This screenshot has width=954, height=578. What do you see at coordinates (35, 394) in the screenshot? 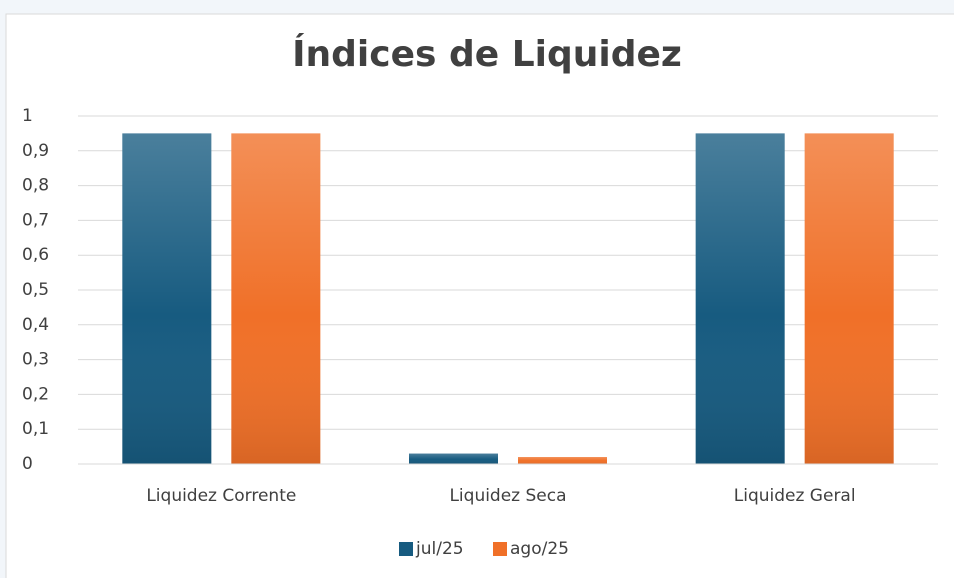
I see `y-tick-label: 0,2` at bounding box center [35, 394].